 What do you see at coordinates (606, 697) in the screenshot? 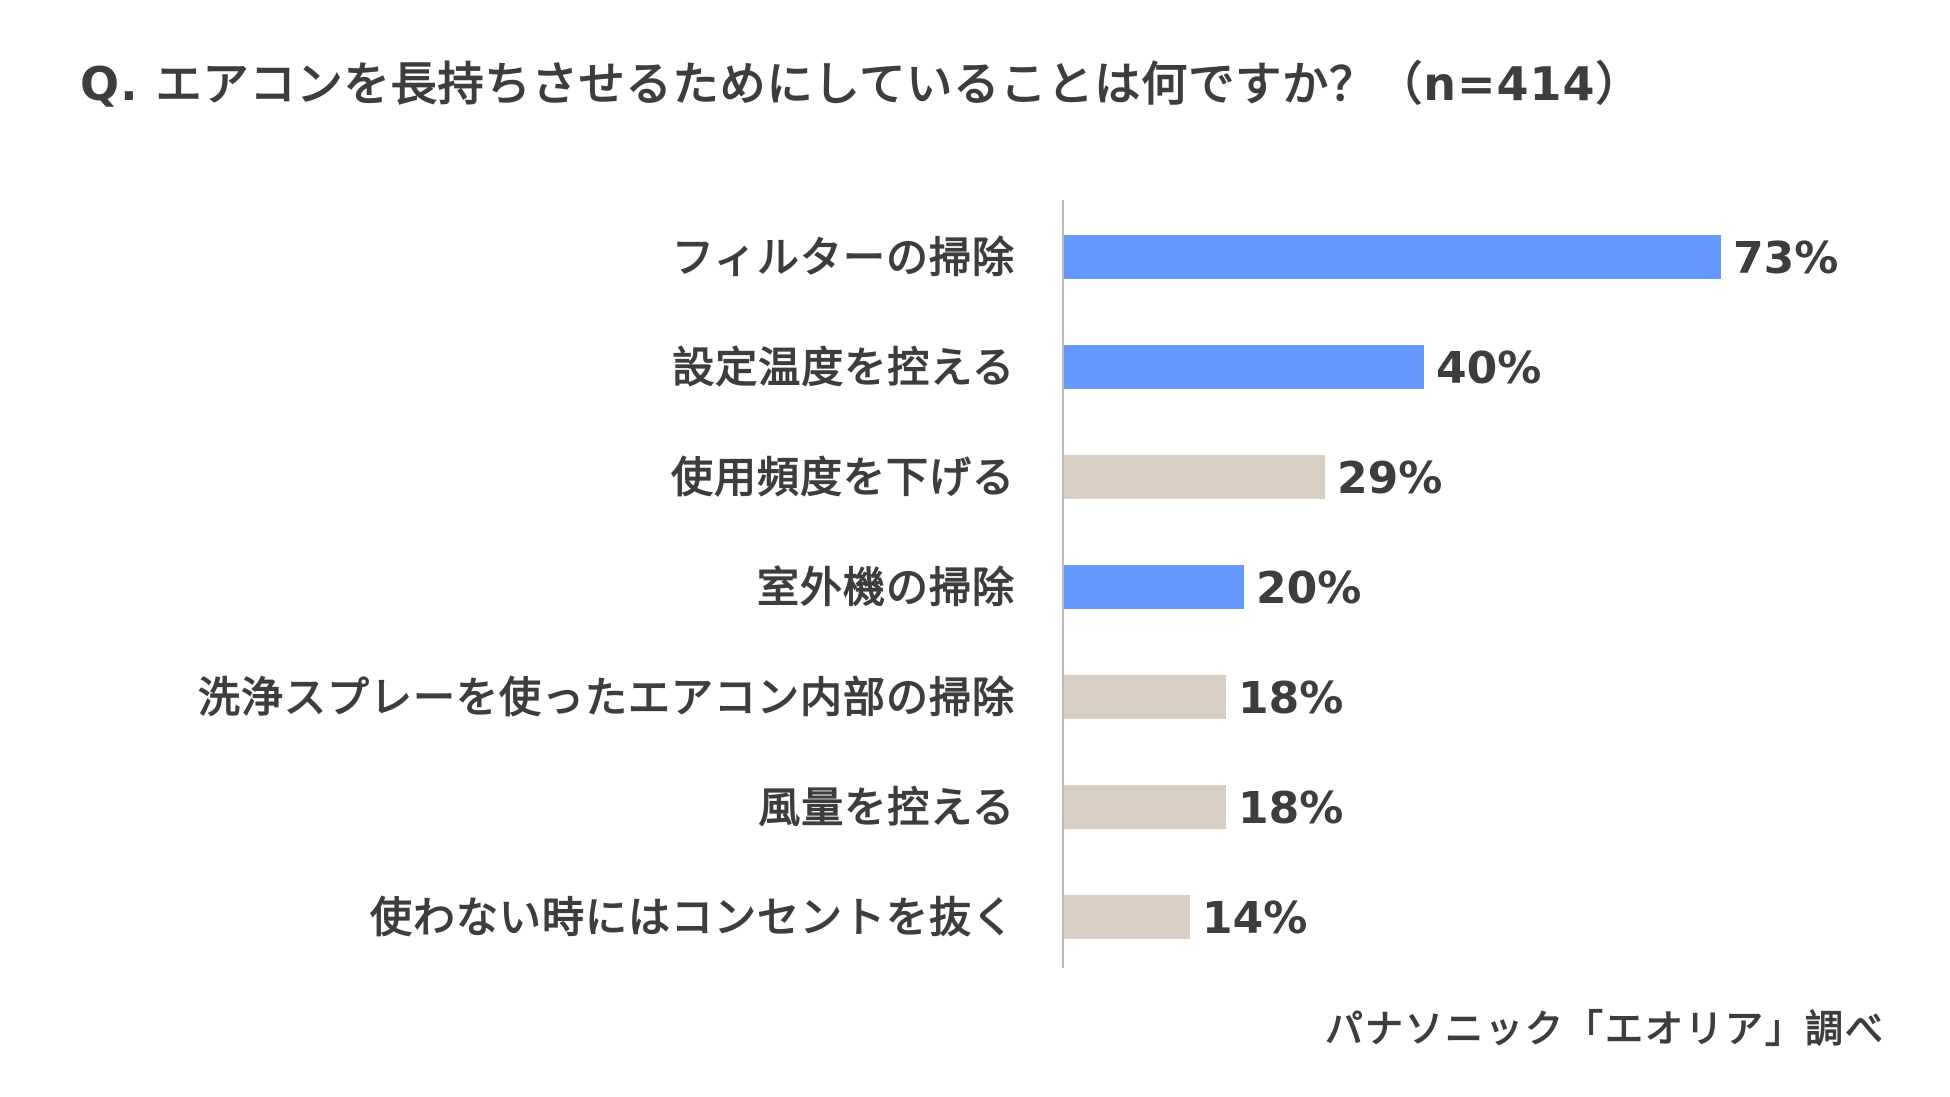
I see `category-label: 洗浄スプレーを使ったエアコン内部の掃除` at bounding box center [606, 697].